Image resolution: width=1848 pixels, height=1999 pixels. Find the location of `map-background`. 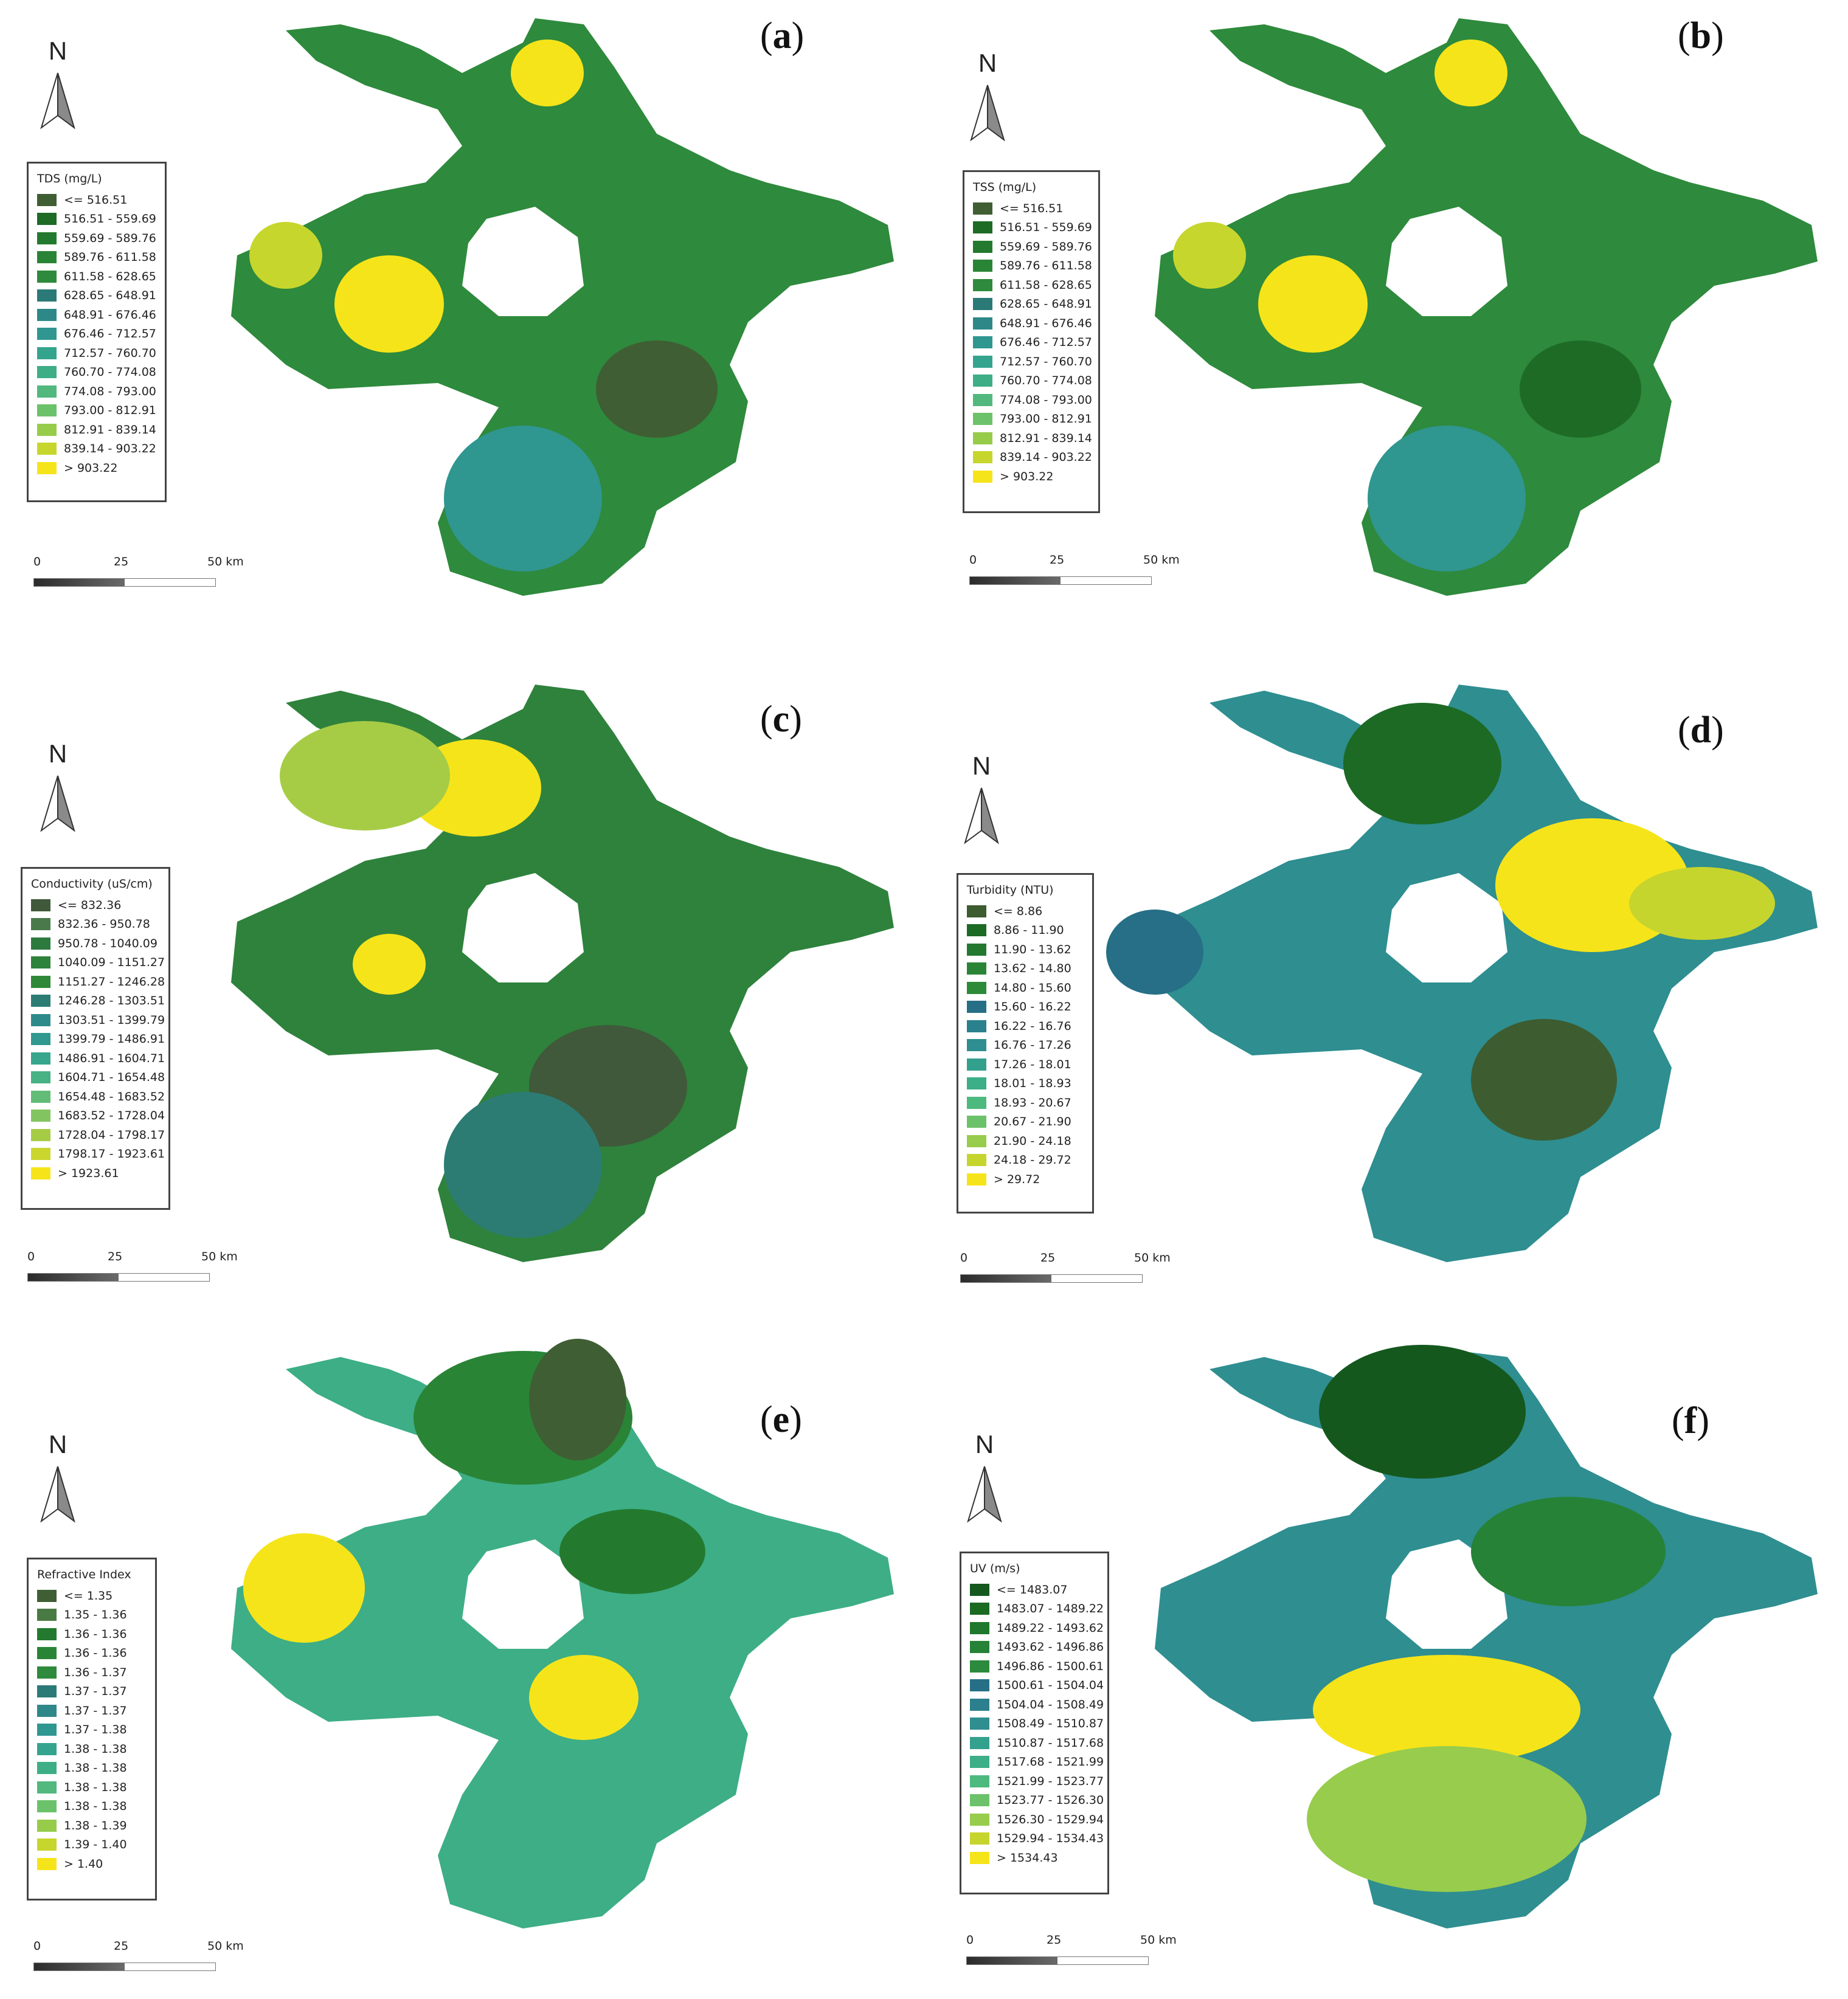

map-background is located at coordinates (1486, 974).